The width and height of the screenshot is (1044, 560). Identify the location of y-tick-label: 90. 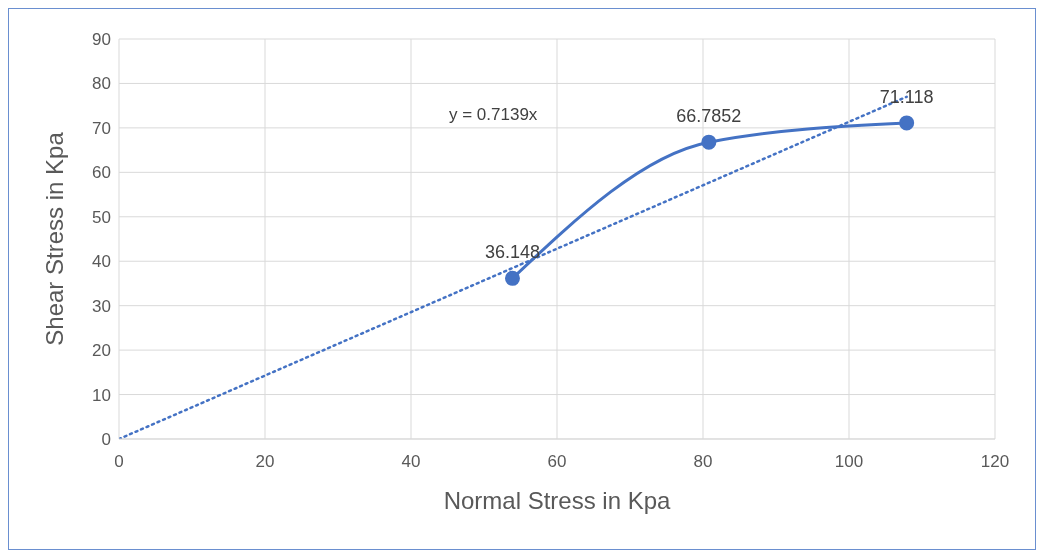
(101, 40).